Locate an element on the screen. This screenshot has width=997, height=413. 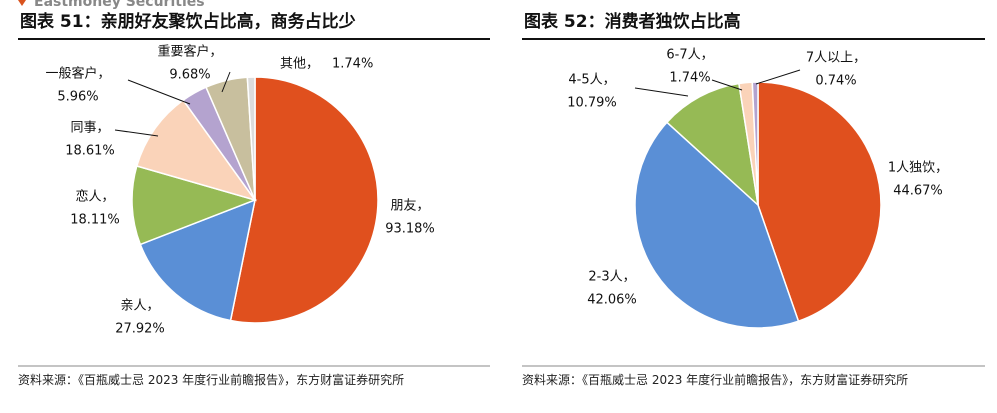
value-label: 5.96% is located at coordinates (77, 97).